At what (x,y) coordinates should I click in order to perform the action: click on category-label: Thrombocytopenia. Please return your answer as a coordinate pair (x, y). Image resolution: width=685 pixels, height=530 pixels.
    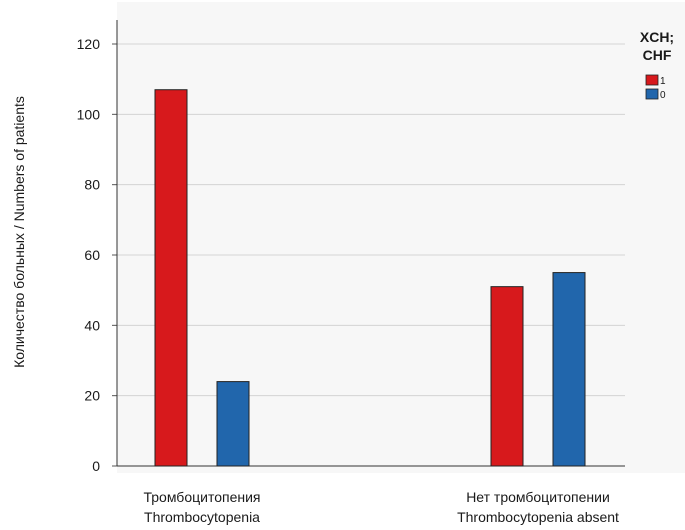
    Looking at the image, I should click on (202, 517).